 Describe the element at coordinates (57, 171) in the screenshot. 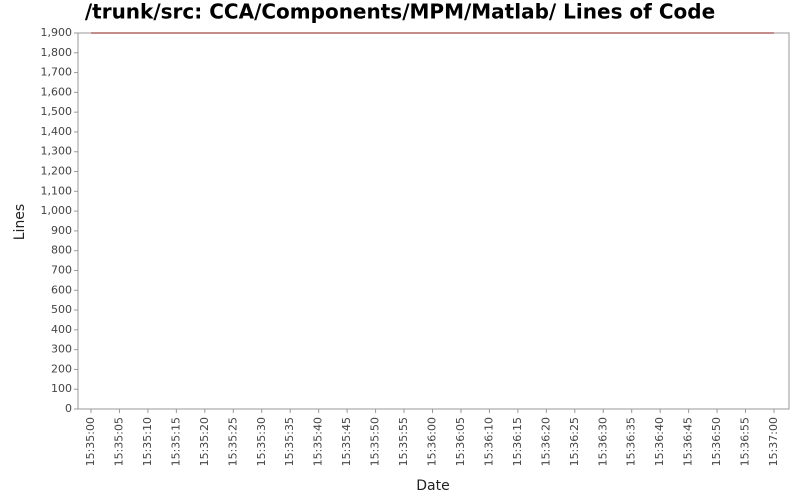

I see `y-tick-label: 1,200` at that location.